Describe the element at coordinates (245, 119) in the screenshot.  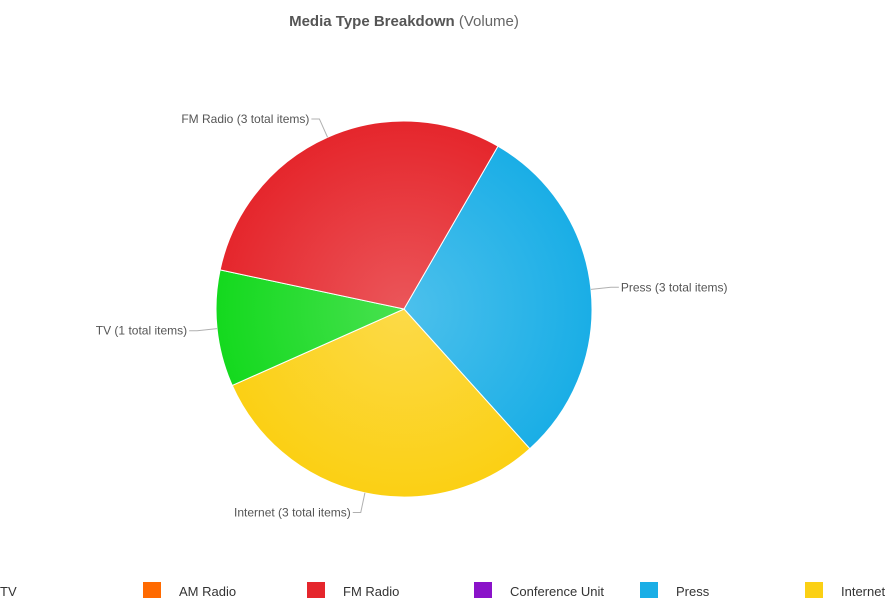
I see `slice-label-fm-radio: FM Radio (3 total items)` at that location.